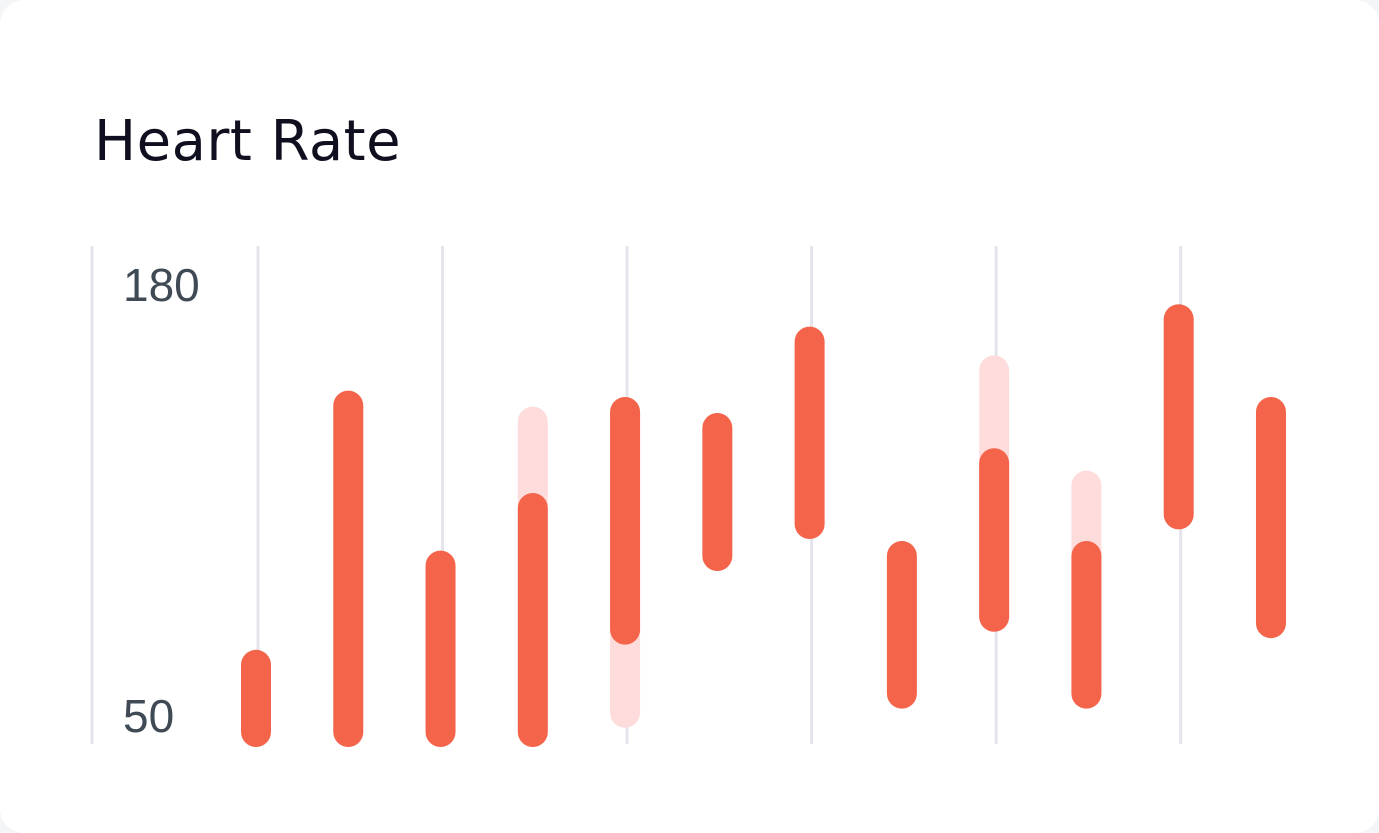 This screenshot has width=1379, height=833. Describe the element at coordinates (248, 141) in the screenshot. I see `chart-title: Heart Rate` at that location.